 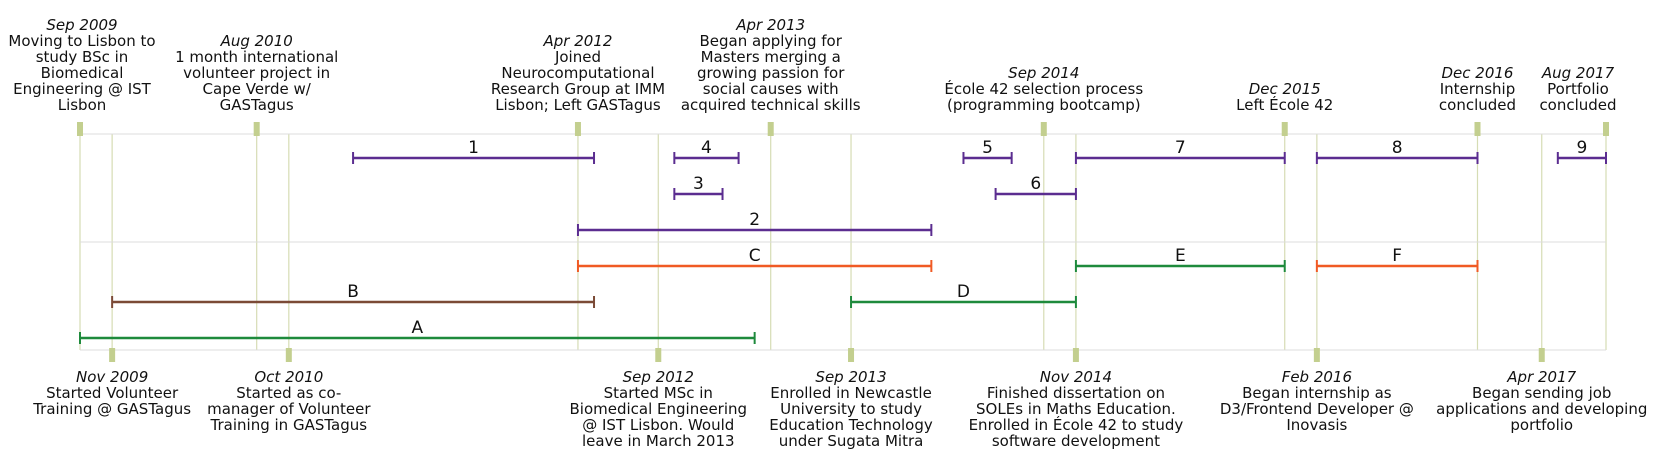 I want to click on event-date: Nov 2014, so click(x=1076, y=377).